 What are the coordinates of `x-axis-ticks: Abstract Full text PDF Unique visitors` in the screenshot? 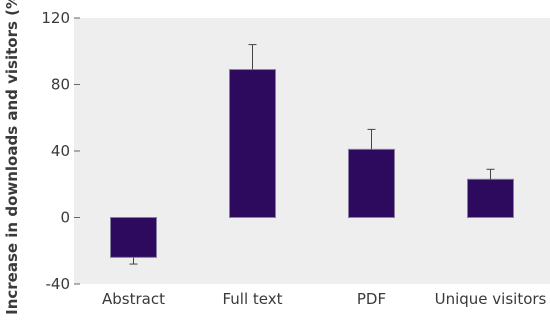 It's located at (324, 299).